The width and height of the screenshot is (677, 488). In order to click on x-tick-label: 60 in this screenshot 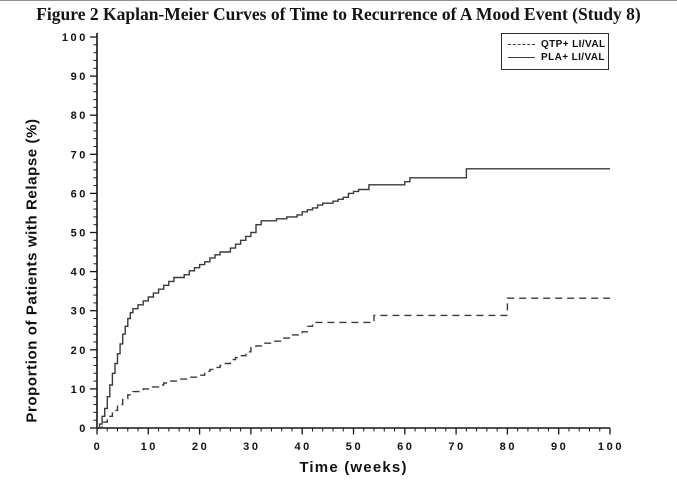, I will do `click(405, 447)`.